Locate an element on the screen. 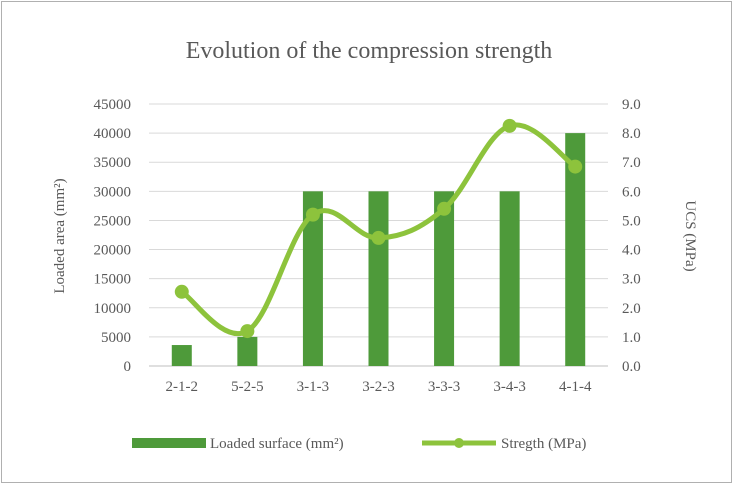 The image size is (735, 486). left-tick-label: 10000 is located at coordinates (113, 309).